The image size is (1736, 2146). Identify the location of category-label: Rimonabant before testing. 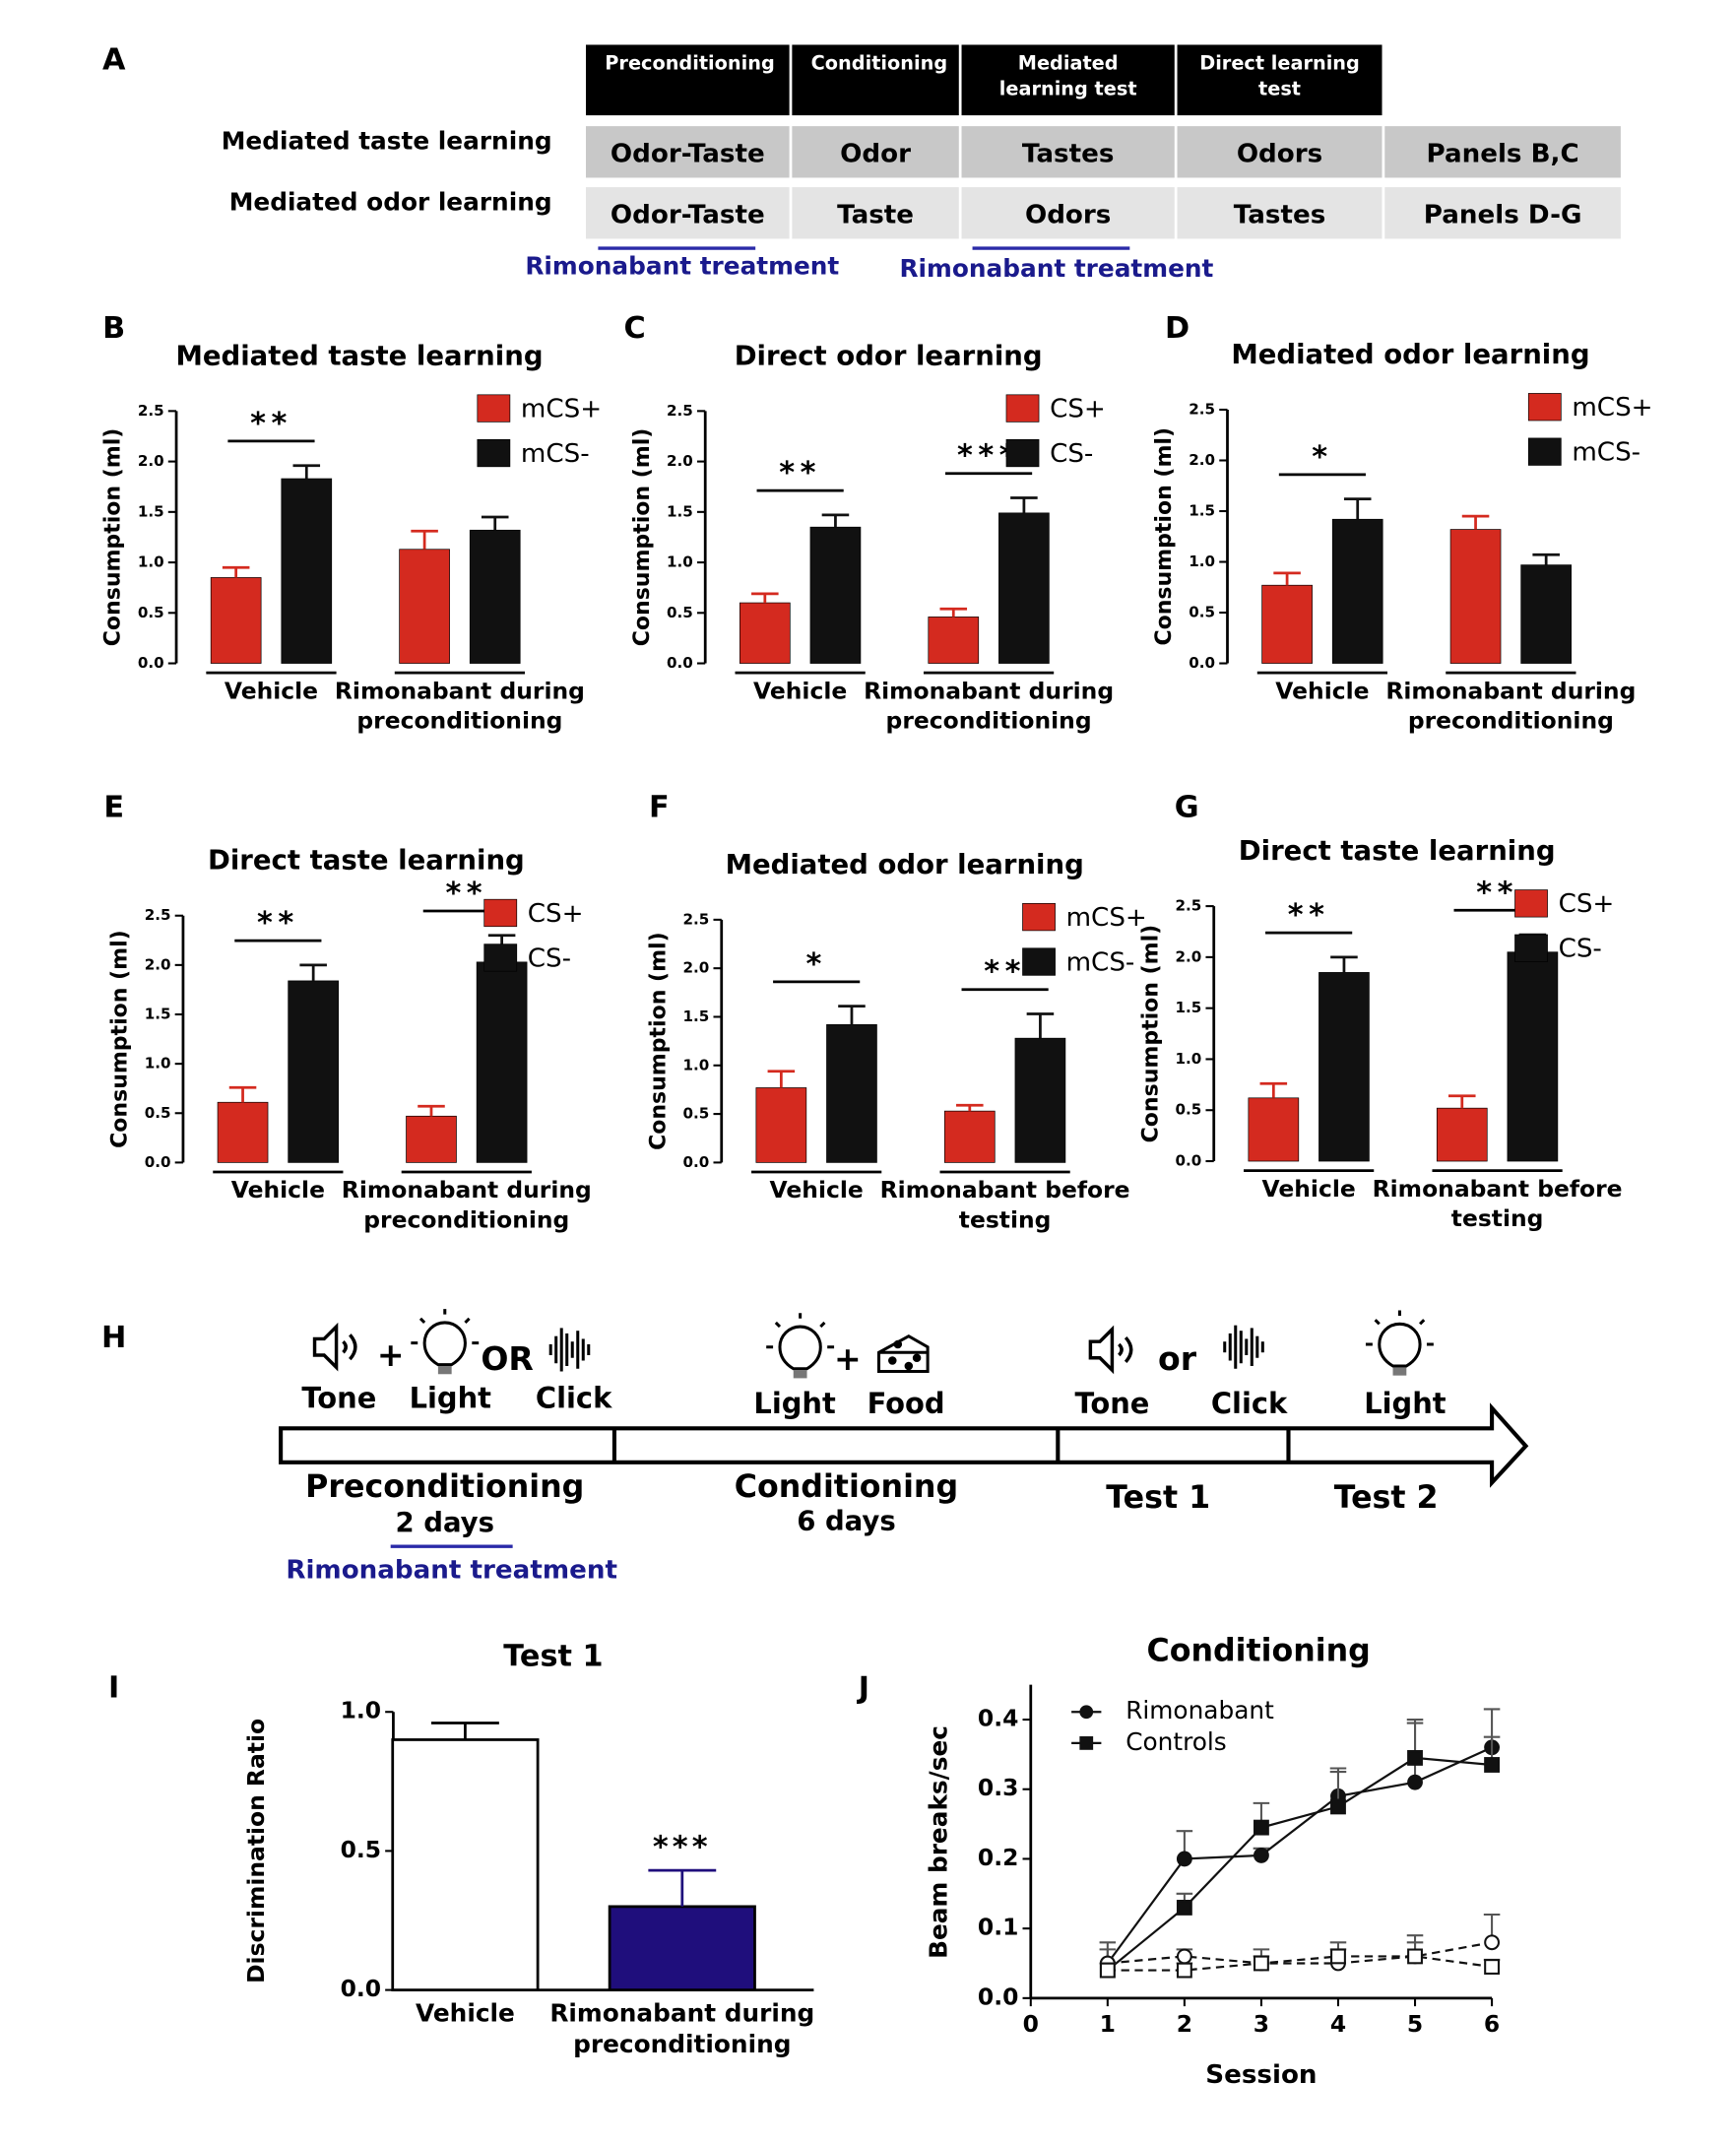
(1497, 1205).